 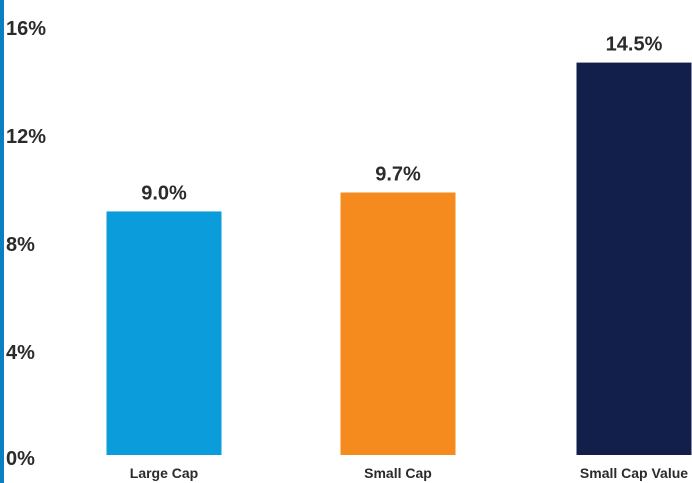 What do you see at coordinates (398, 174) in the screenshot?
I see `data-label-small-cap: 9.7%` at bounding box center [398, 174].